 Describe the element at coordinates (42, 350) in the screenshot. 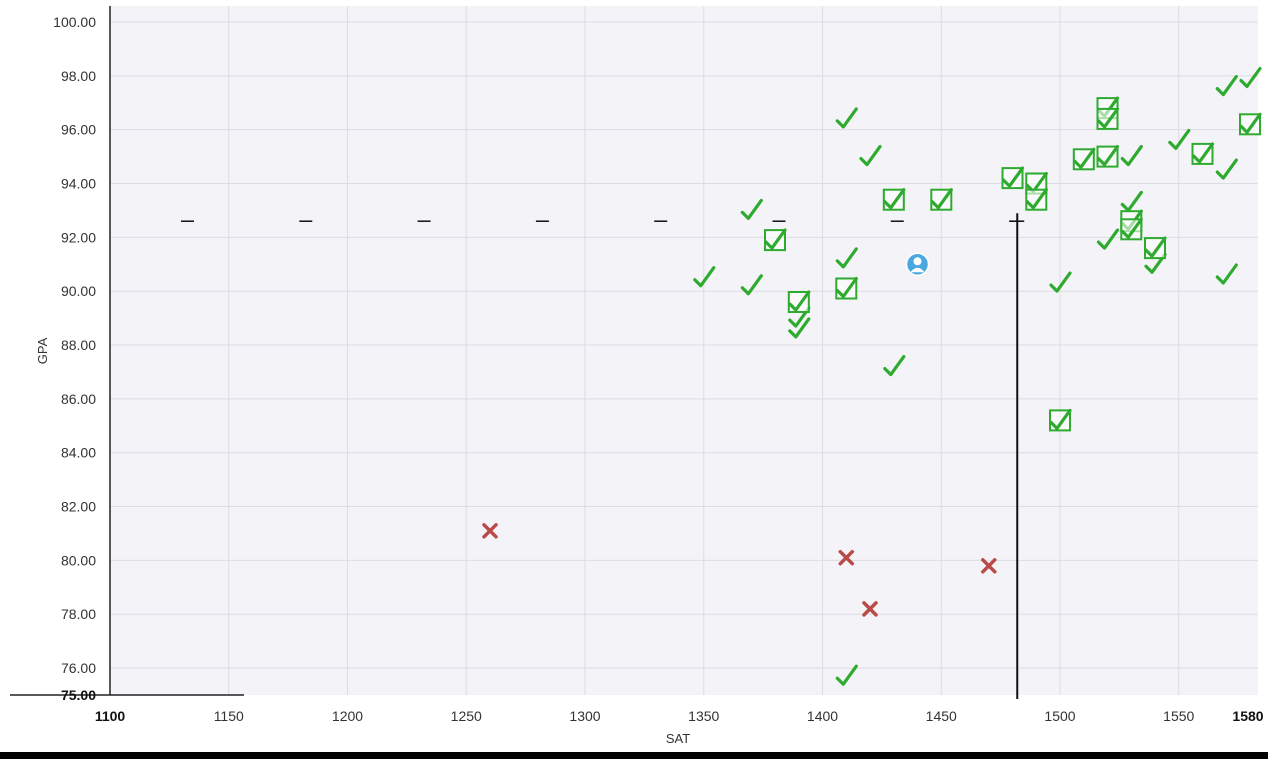

I see `y-axis-title: GPA` at that location.